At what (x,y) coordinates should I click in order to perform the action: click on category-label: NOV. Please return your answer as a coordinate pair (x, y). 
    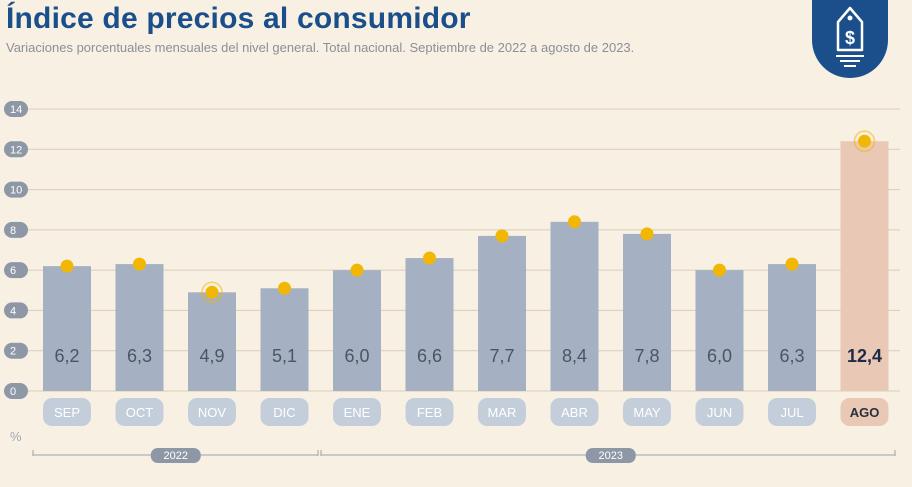
    Looking at the image, I should click on (212, 412).